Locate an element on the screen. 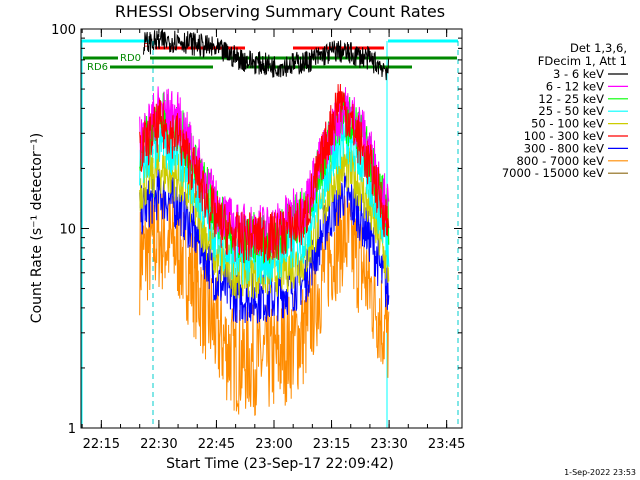  y-tick-label-0: 1 is located at coordinates (72, 429).